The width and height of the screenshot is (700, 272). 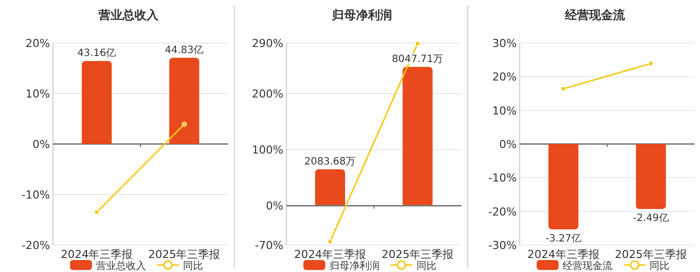 What do you see at coordinates (121, 266) in the screenshot?
I see `legend-label: 营业总收入` at bounding box center [121, 266].